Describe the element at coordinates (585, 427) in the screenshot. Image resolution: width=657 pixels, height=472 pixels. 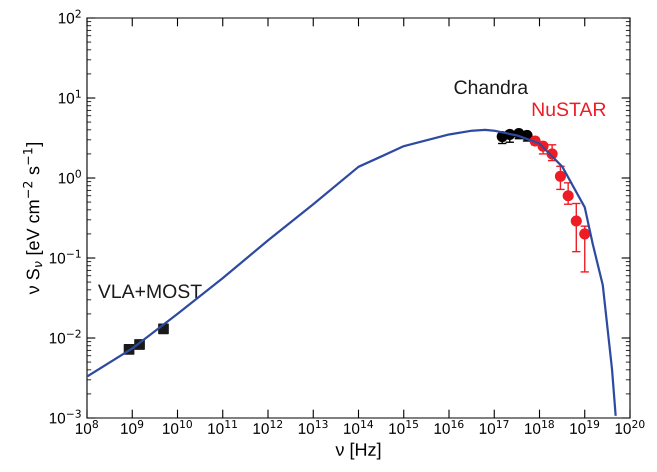
I see `x-tick-label: 10$^{19}$` at that location.